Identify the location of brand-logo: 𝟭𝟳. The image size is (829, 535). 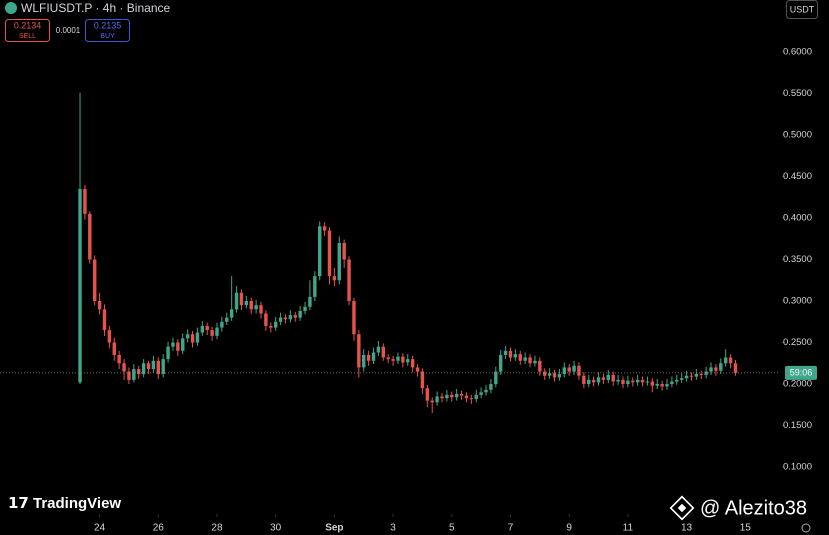
(18, 503).